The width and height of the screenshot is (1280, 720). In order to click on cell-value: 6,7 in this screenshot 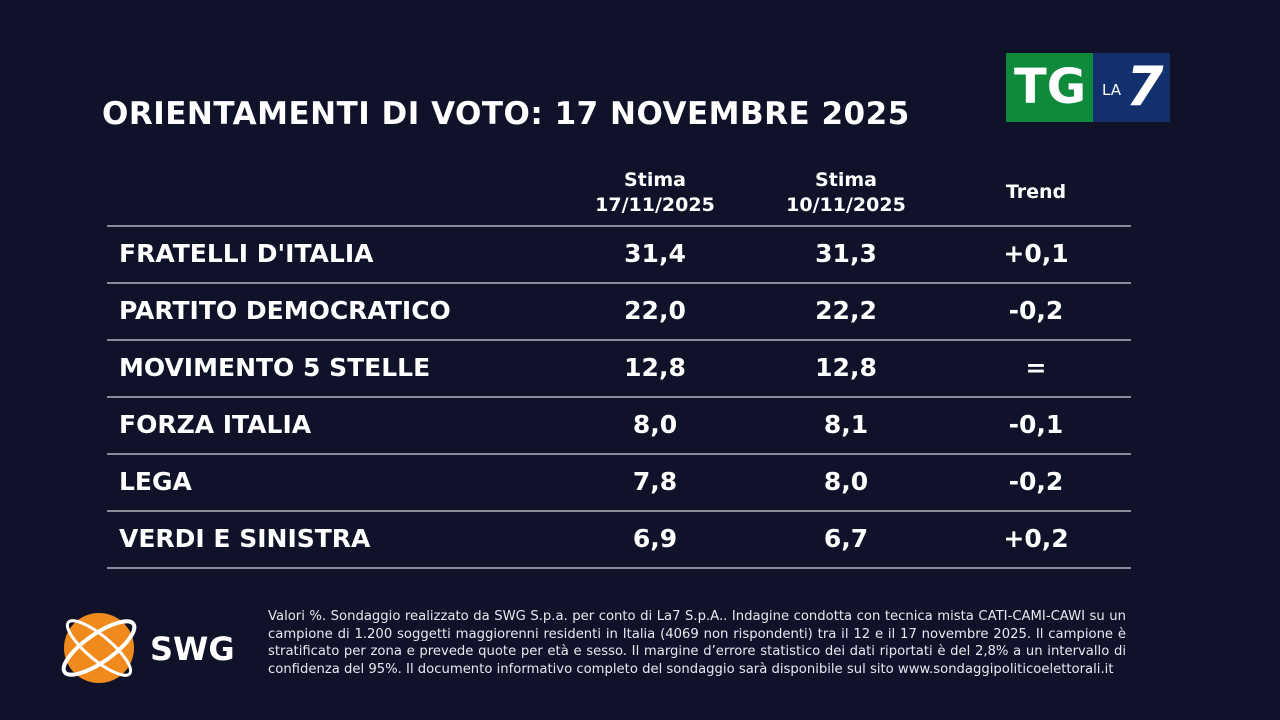, I will do `click(846, 538)`.